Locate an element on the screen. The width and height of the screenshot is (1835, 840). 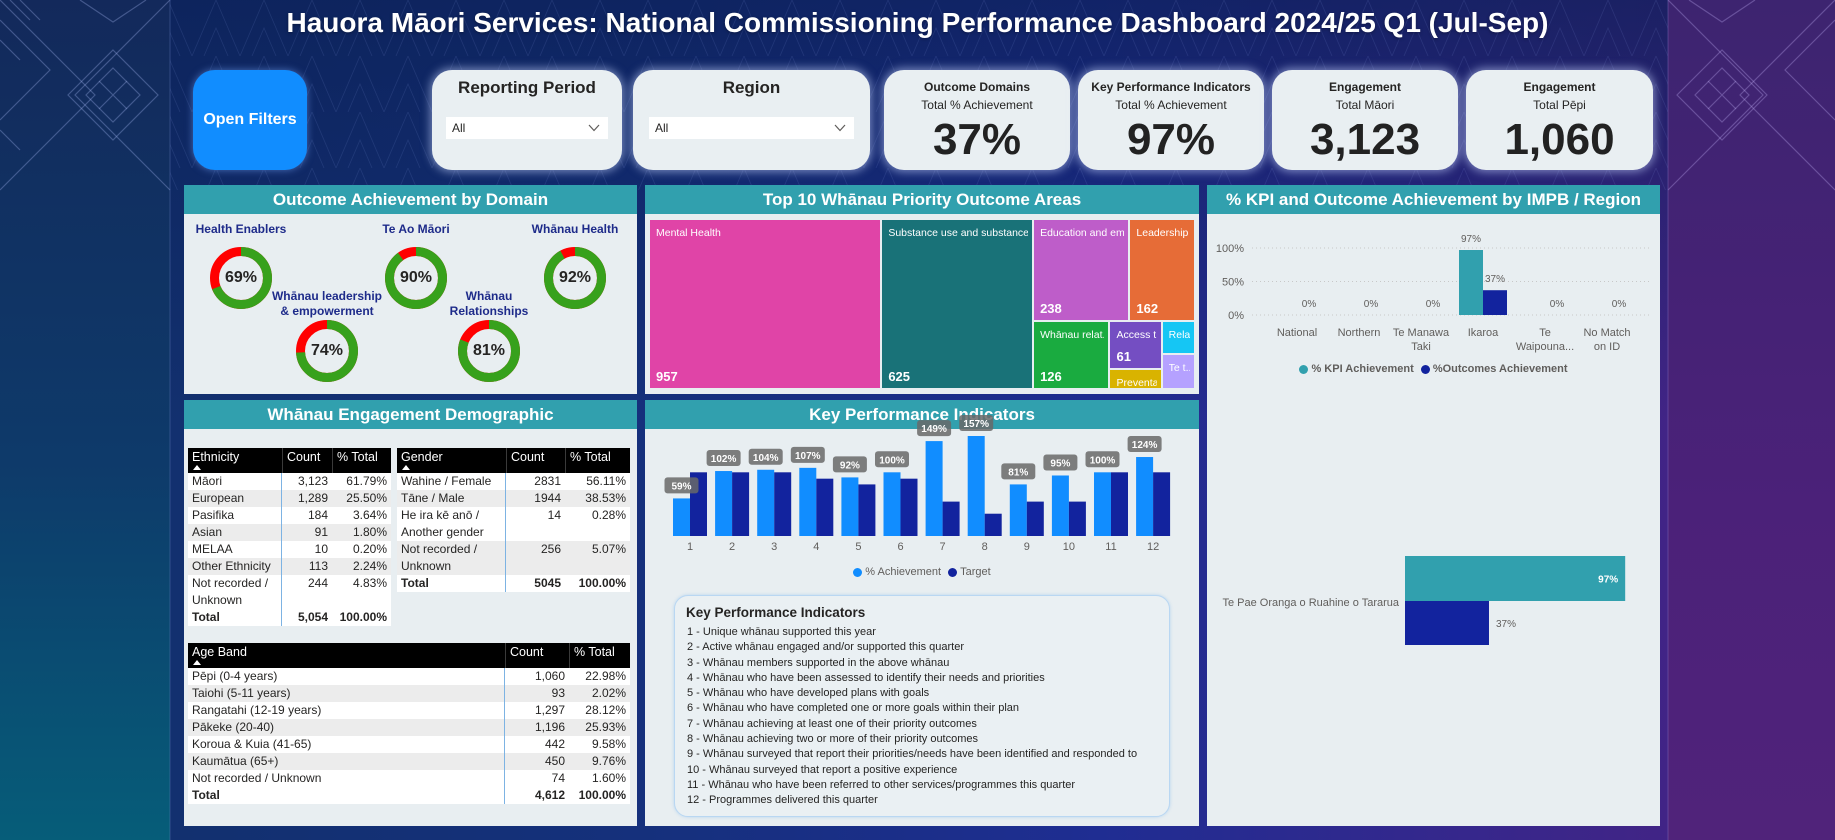
table-row: Not recorded / Unknown 256 5.07% is located at coordinates (513, 558).